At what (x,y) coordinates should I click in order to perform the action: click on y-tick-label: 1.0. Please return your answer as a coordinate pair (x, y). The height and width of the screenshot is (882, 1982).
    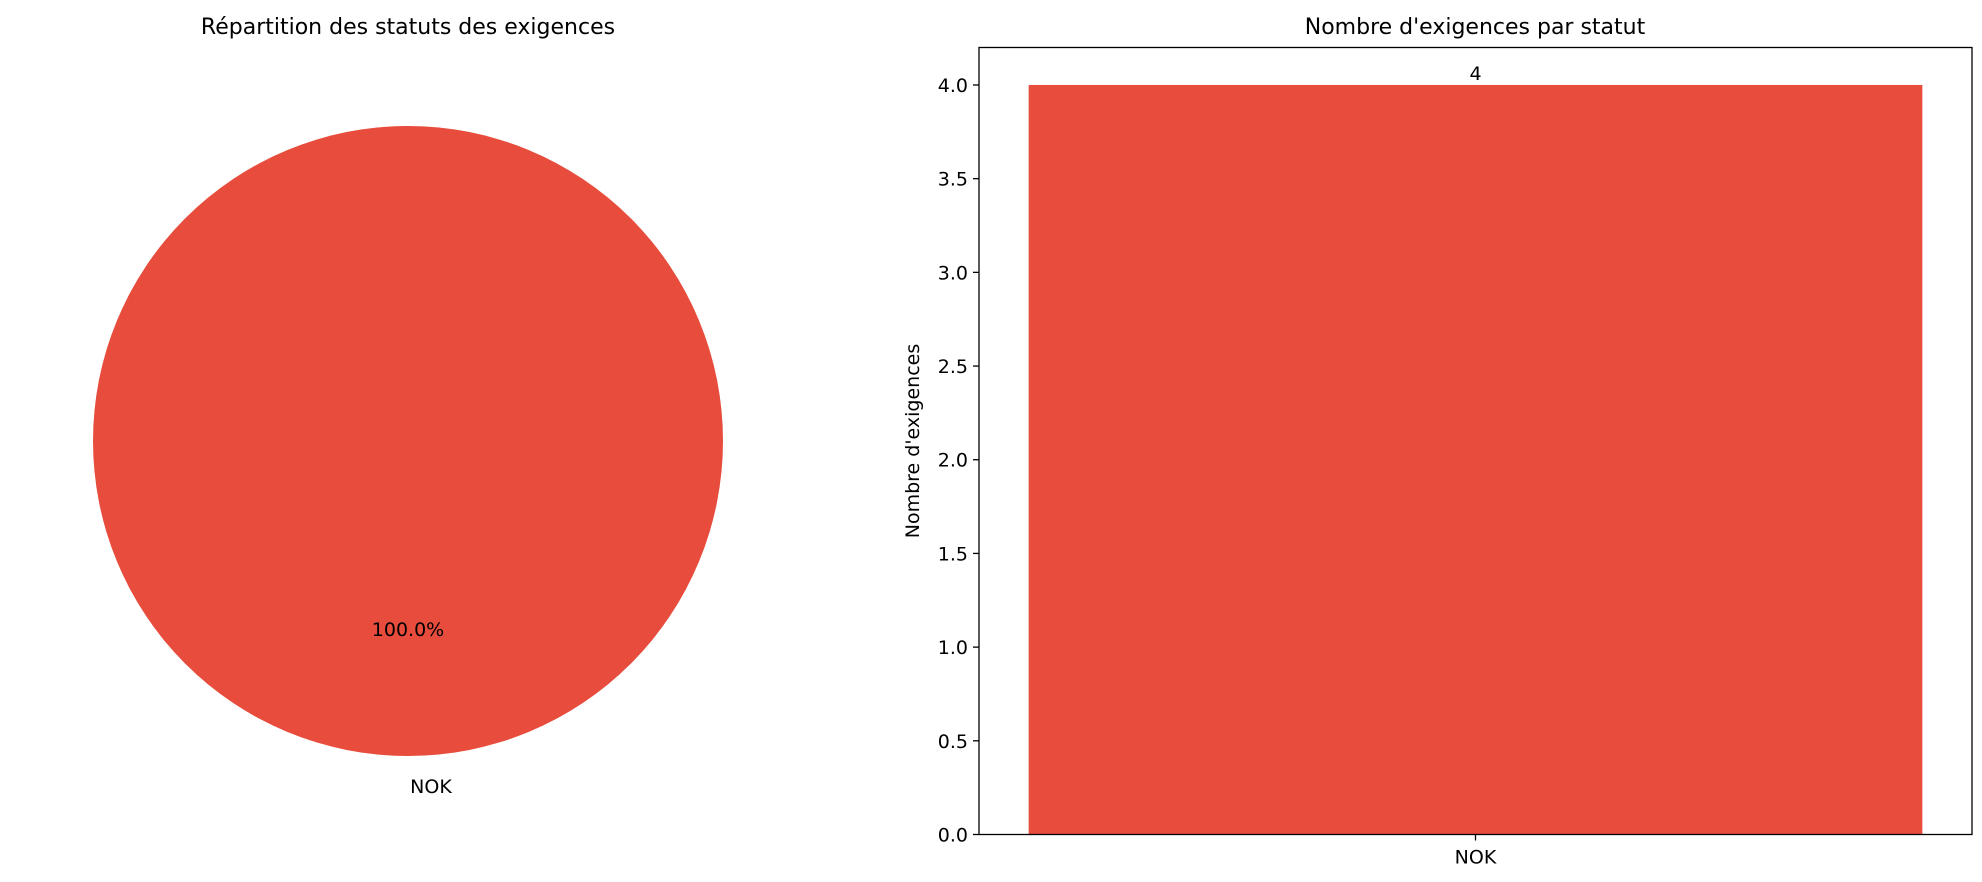
    Looking at the image, I should click on (953, 648).